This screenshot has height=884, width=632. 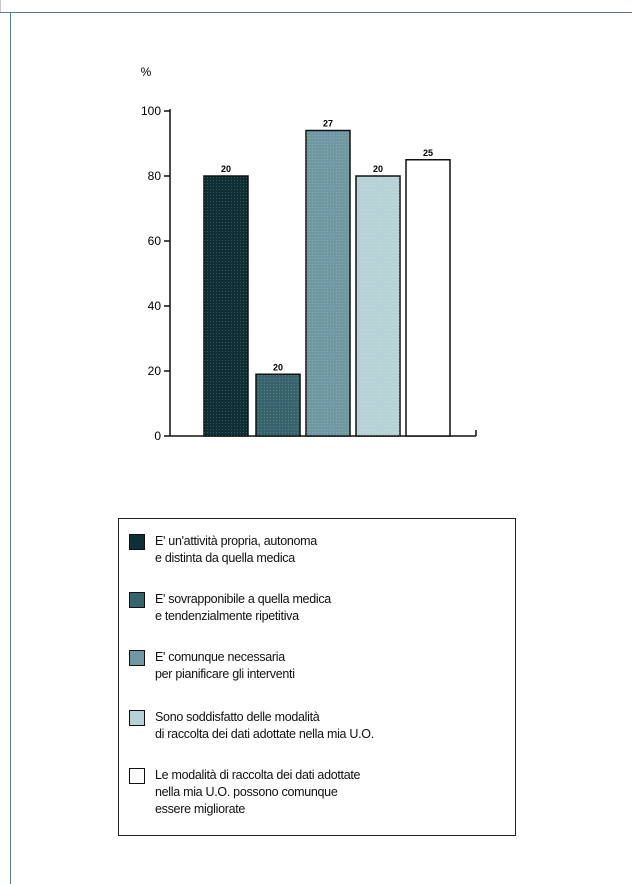 What do you see at coordinates (151, 111) in the screenshot?
I see `y-tick-label: 100` at bounding box center [151, 111].